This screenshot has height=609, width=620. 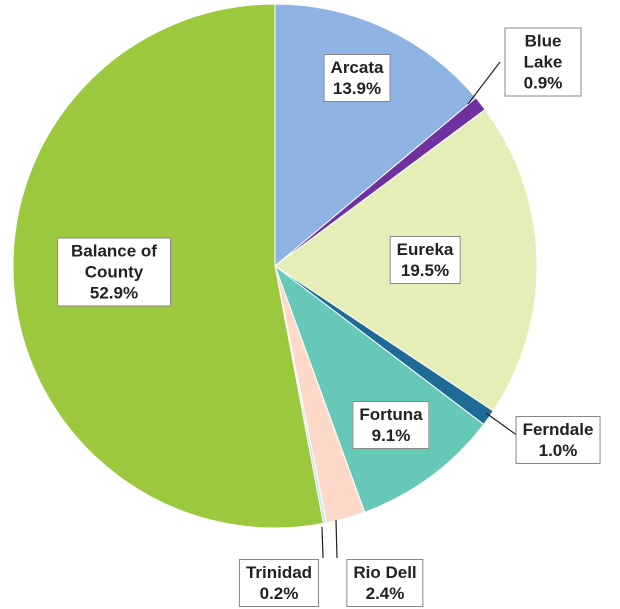 What do you see at coordinates (543, 51) in the screenshot?
I see `category-label: Blue Lake` at bounding box center [543, 51].